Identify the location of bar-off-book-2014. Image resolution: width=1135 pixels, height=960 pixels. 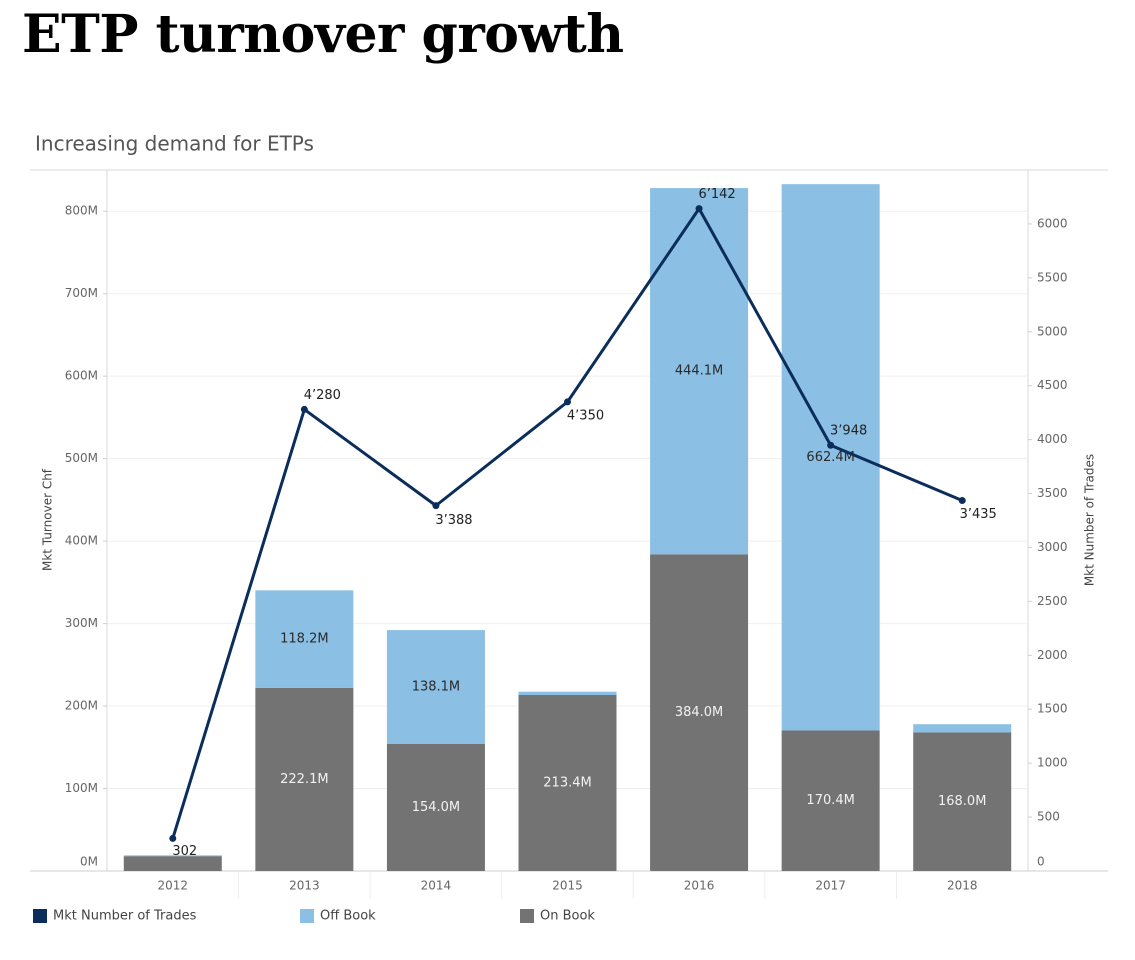
(435, 687).